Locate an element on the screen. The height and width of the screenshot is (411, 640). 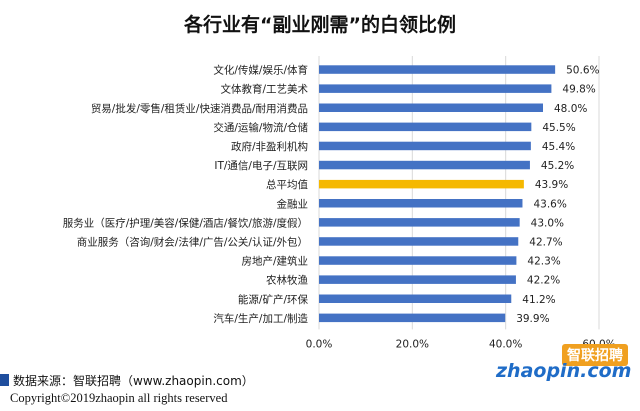
x-axis-ticks: 0.0%20.0%40.0%60.0% is located at coordinates (461, 344).